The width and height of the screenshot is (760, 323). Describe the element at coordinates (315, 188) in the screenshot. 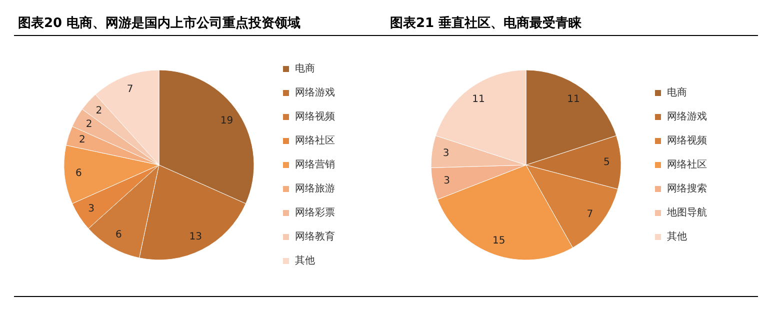

I see `legend-label: 网络旅游` at that location.